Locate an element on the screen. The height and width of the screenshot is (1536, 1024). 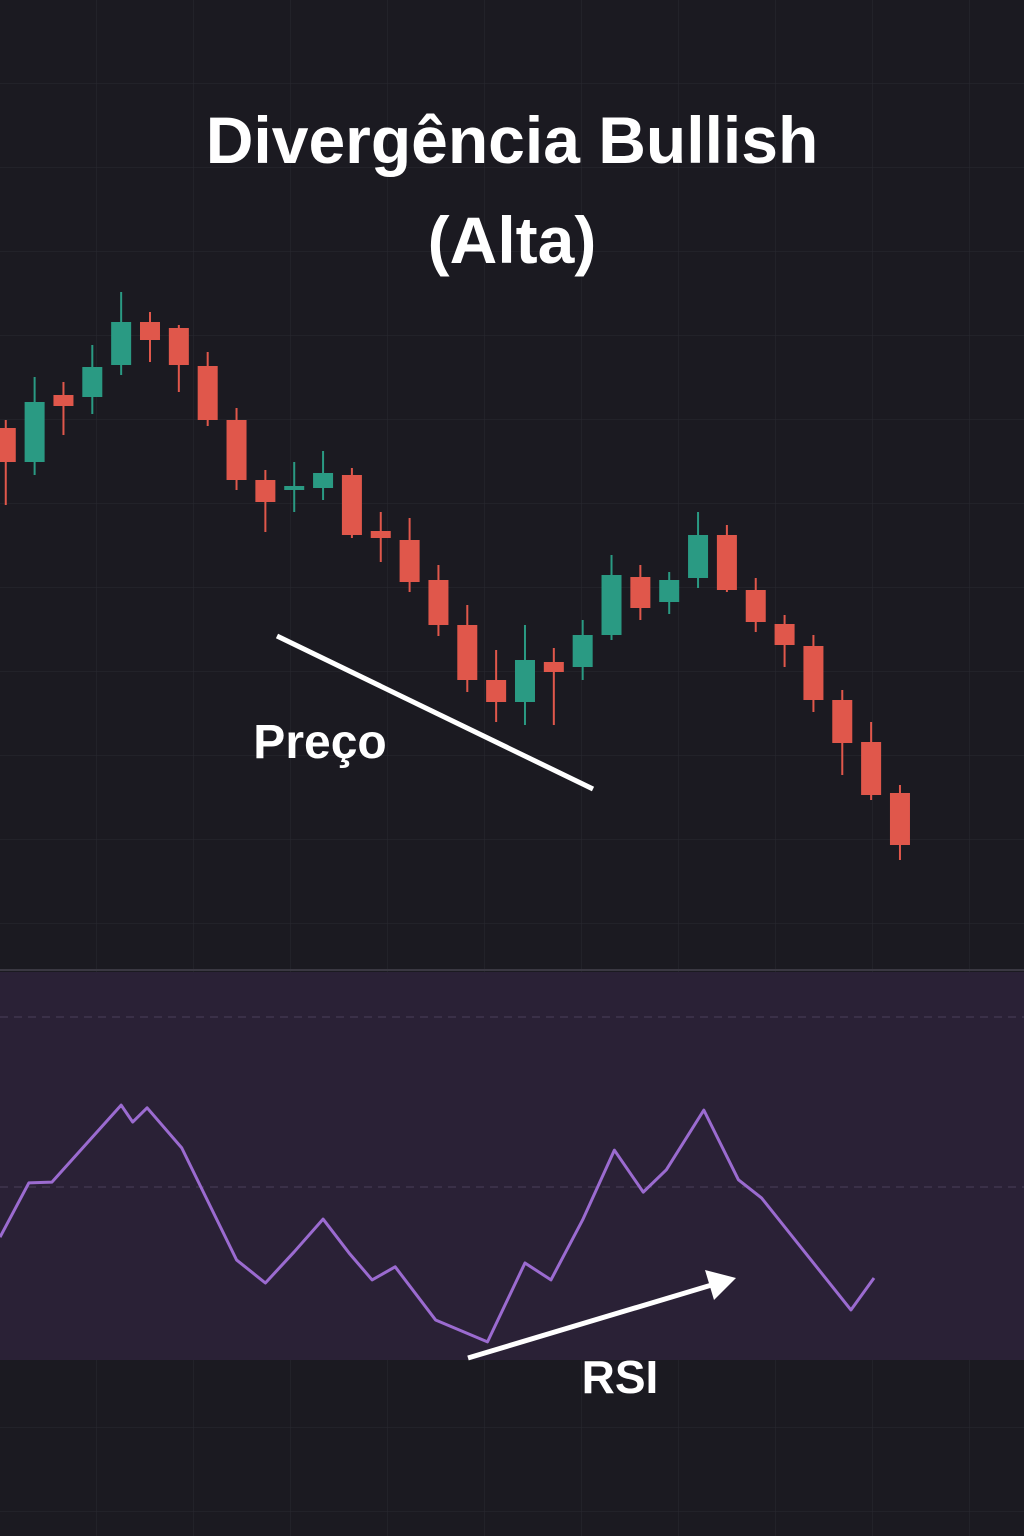
rsi-line is located at coordinates (438, 1223).